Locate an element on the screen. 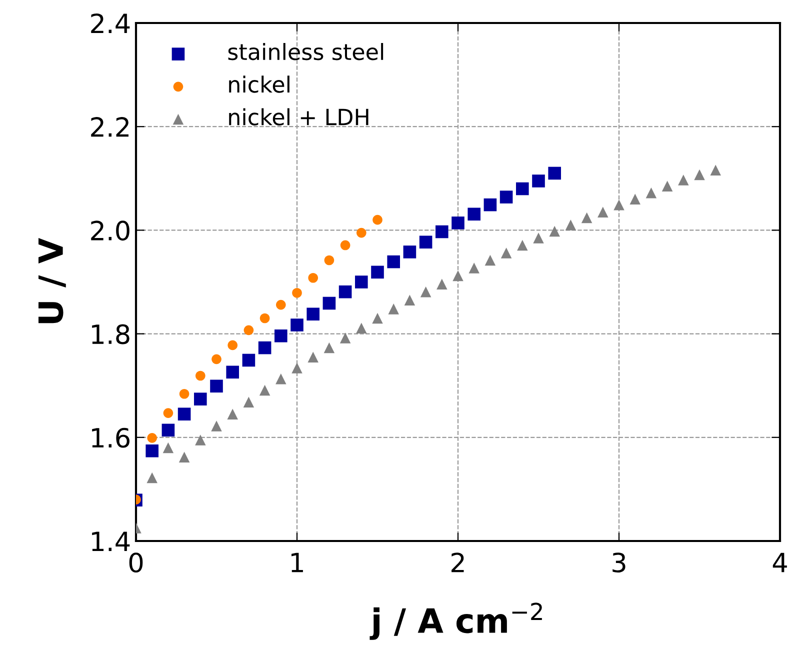 The image size is (789, 654). y-tick-label: 1.6 is located at coordinates (111, 438).